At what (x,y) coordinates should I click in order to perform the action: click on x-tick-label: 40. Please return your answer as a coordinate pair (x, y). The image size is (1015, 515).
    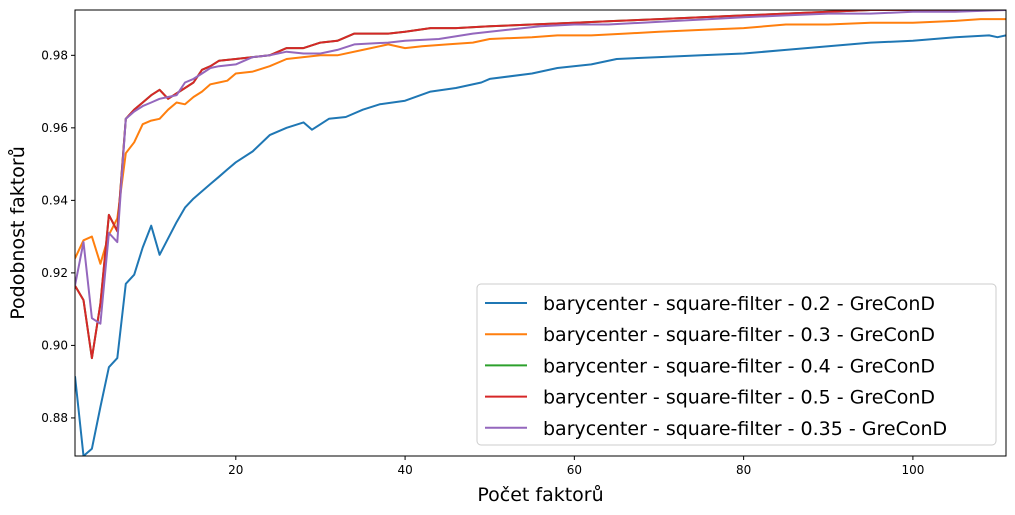
    Looking at the image, I should click on (404, 470).